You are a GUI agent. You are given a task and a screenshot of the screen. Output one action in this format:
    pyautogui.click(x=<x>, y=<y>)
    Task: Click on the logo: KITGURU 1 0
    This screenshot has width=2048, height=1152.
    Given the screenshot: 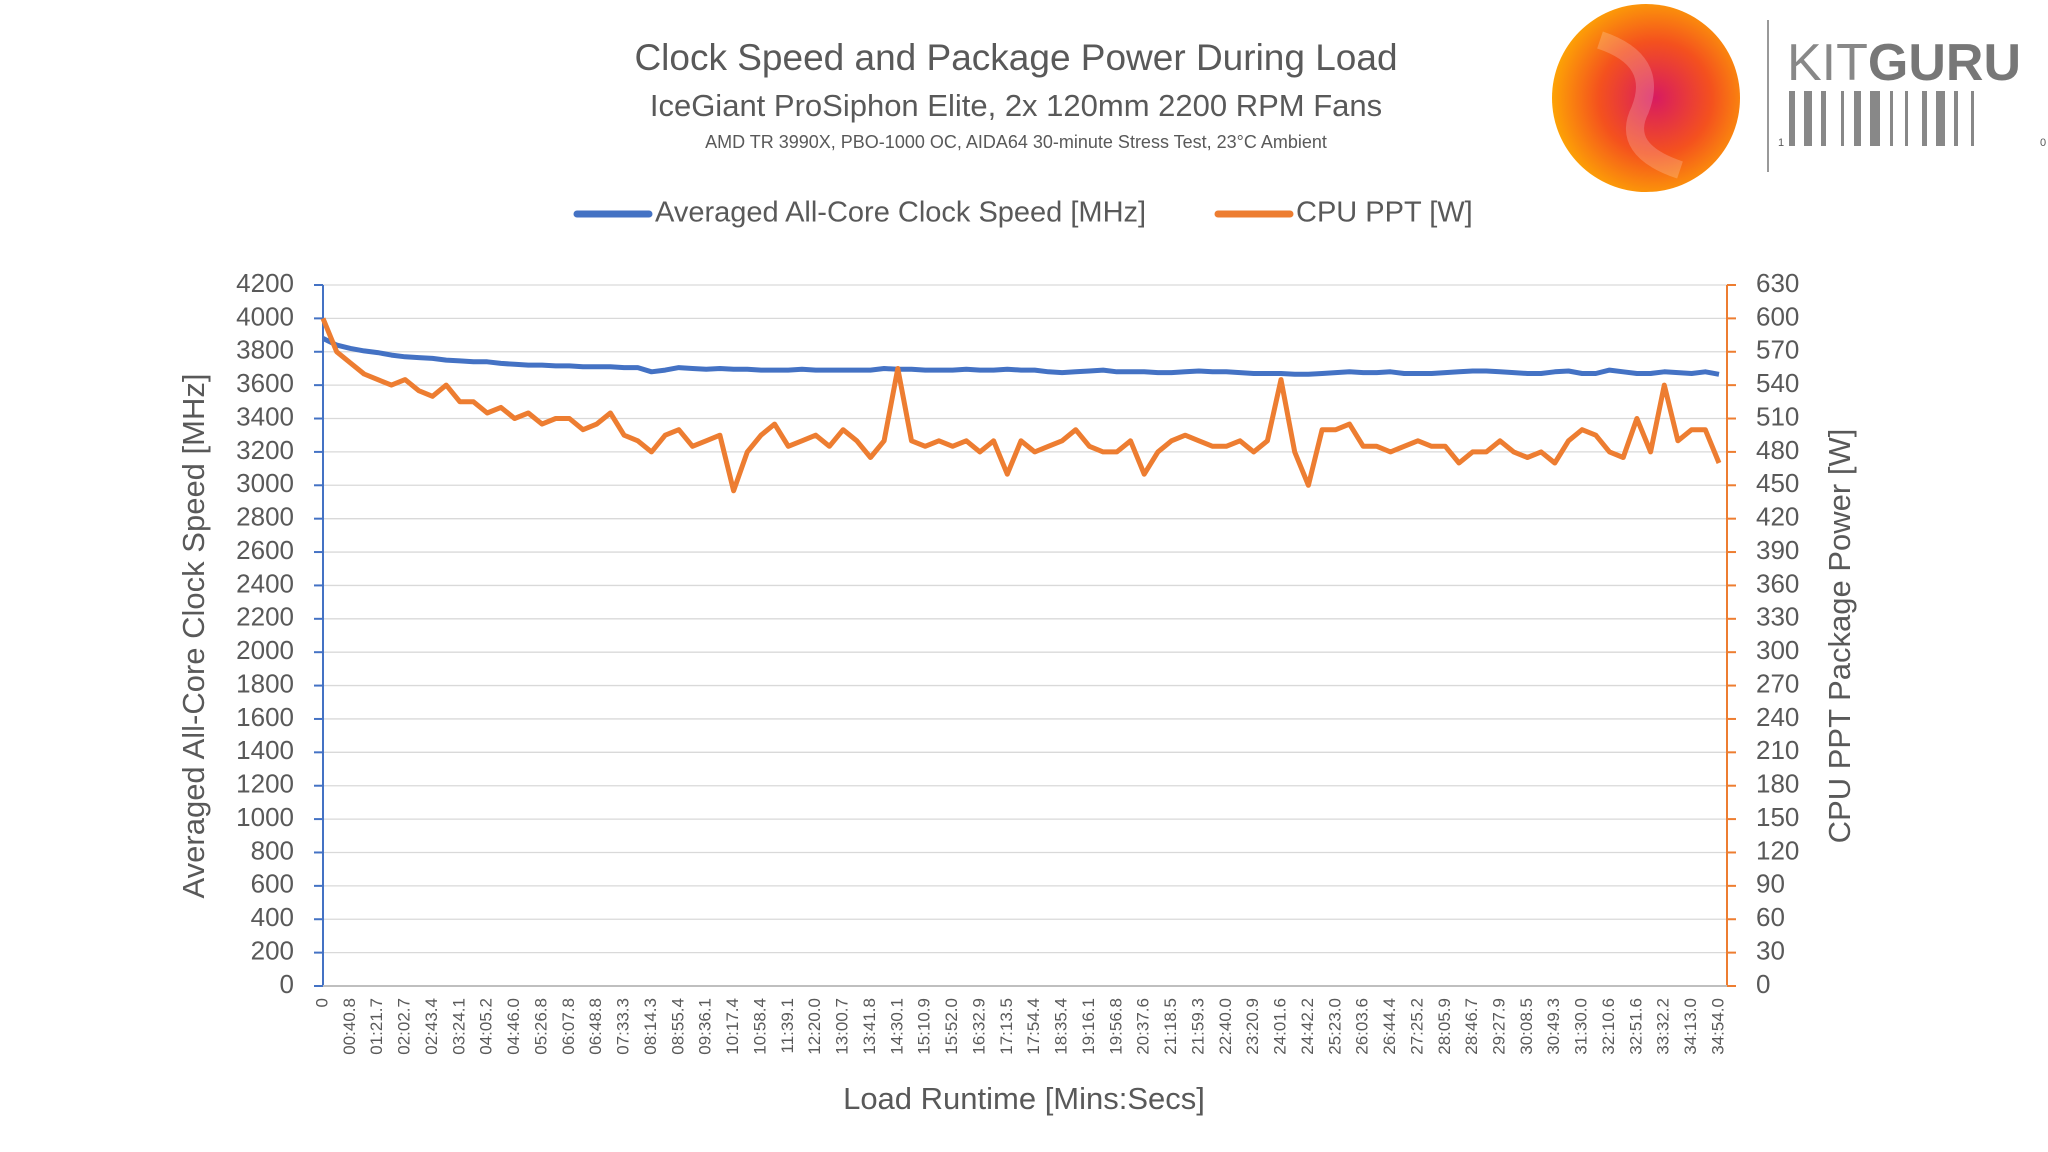 What is the action you would take?
    pyautogui.click(x=1799, y=98)
    